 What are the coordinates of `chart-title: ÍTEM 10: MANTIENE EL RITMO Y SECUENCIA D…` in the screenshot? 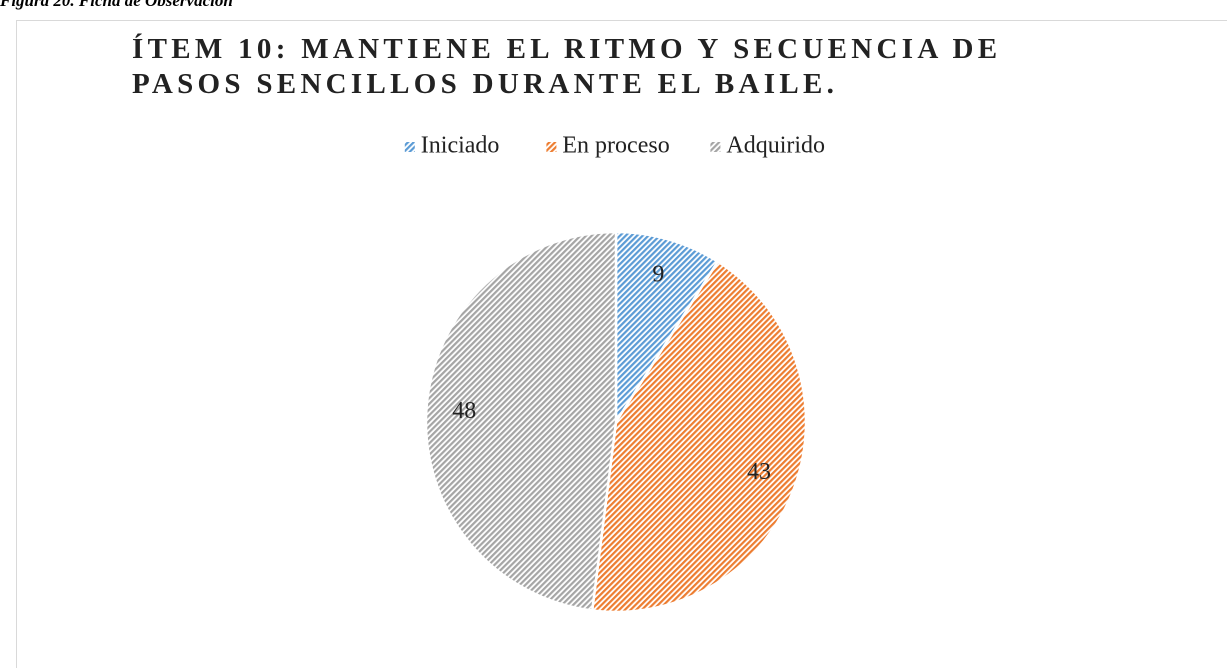 It's located at (567, 66).